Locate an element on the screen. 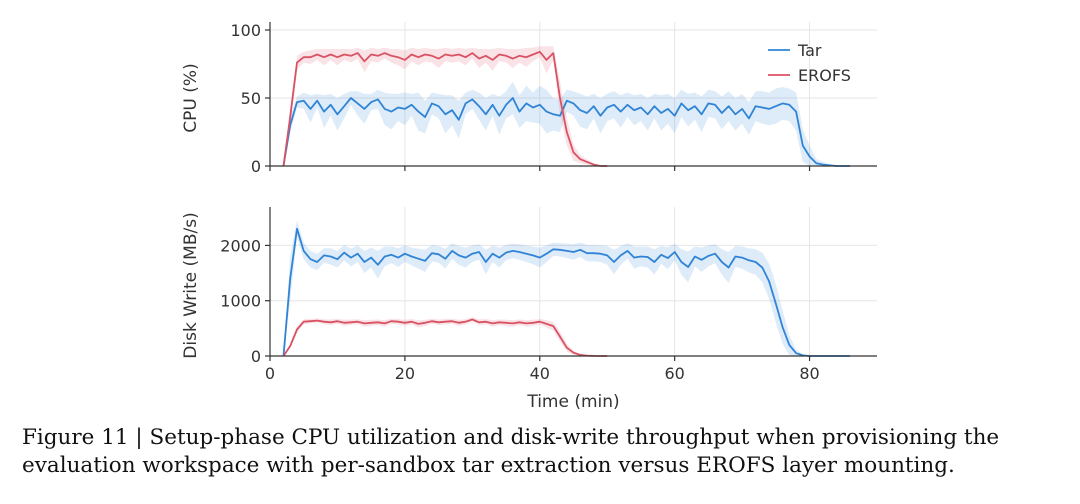 This screenshot has height=504, width=1080. series-band-tar is located at coordinates (566, 288).